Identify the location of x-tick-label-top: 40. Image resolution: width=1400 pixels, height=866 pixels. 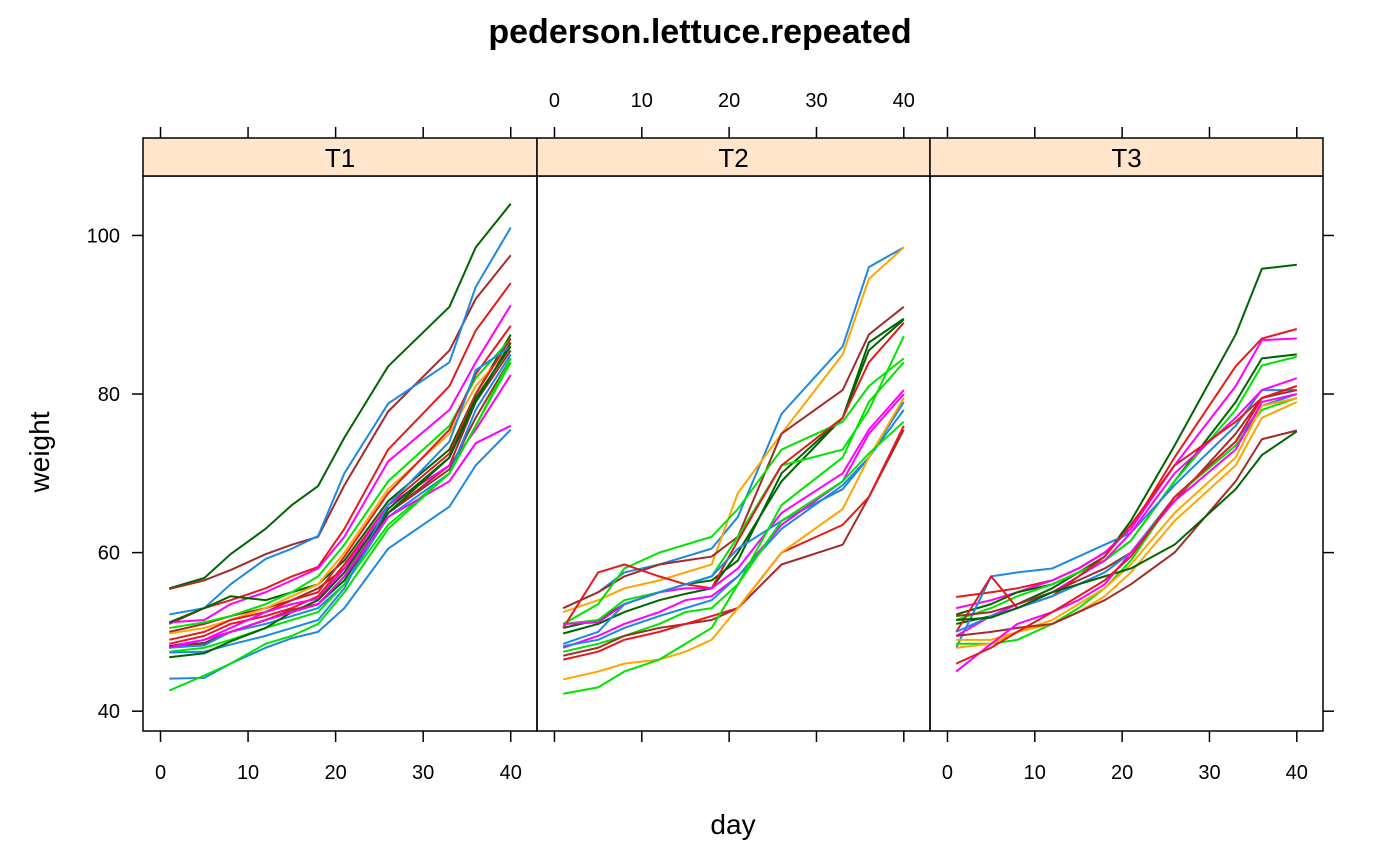
(904, 101).